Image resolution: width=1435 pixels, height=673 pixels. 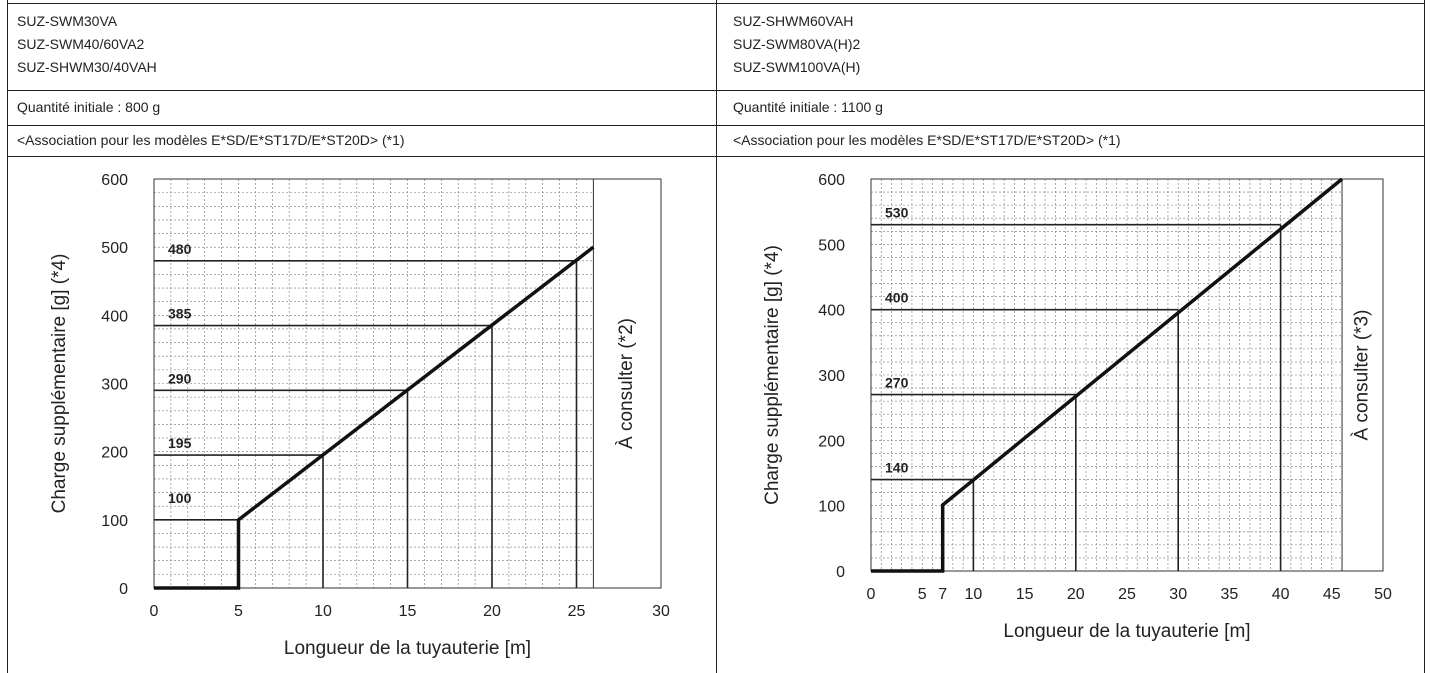 What do you see at coordinates (1332, 594) in the screenshot?
I see `x-tick-label: 45` at bounding box center [1332, 594].